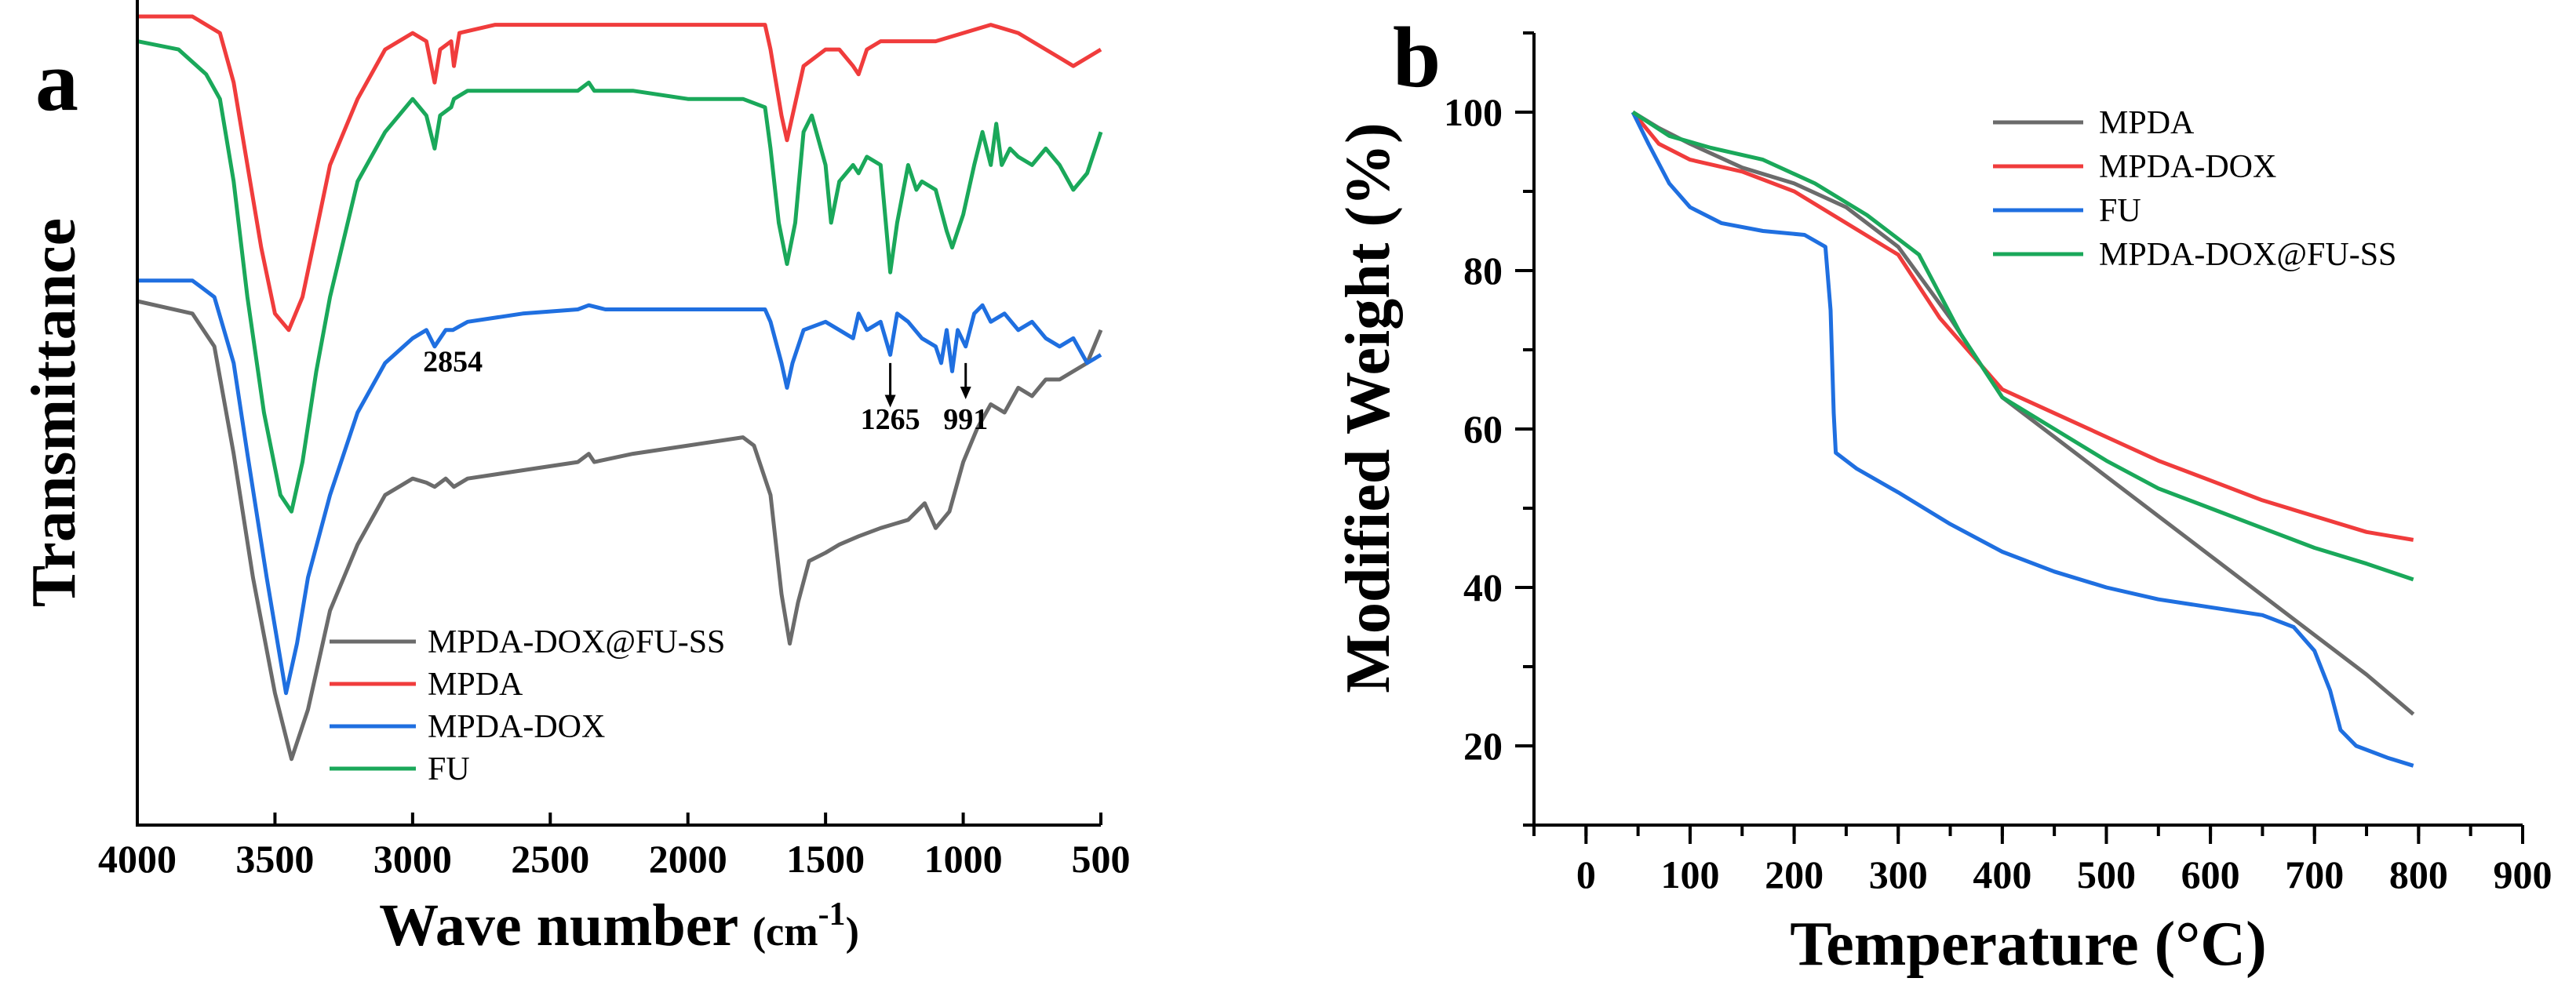 Image resolution: width=2576 pixels, height=989 pixels. What do you see at coordinates (1483, 587) in the screenshot?
I see `y-tick-label-40: 40` at bounding box center [1483, 587].